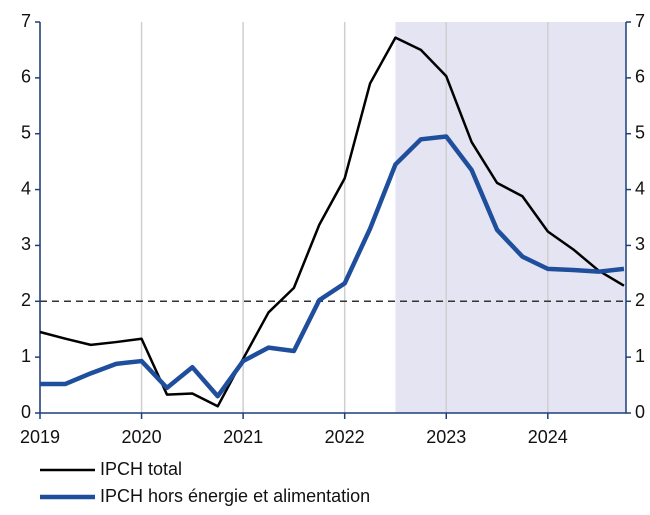  Describe the element at coordinates (40, 437) in the screenshot. I see `x-tick-label: 2019` at that location.